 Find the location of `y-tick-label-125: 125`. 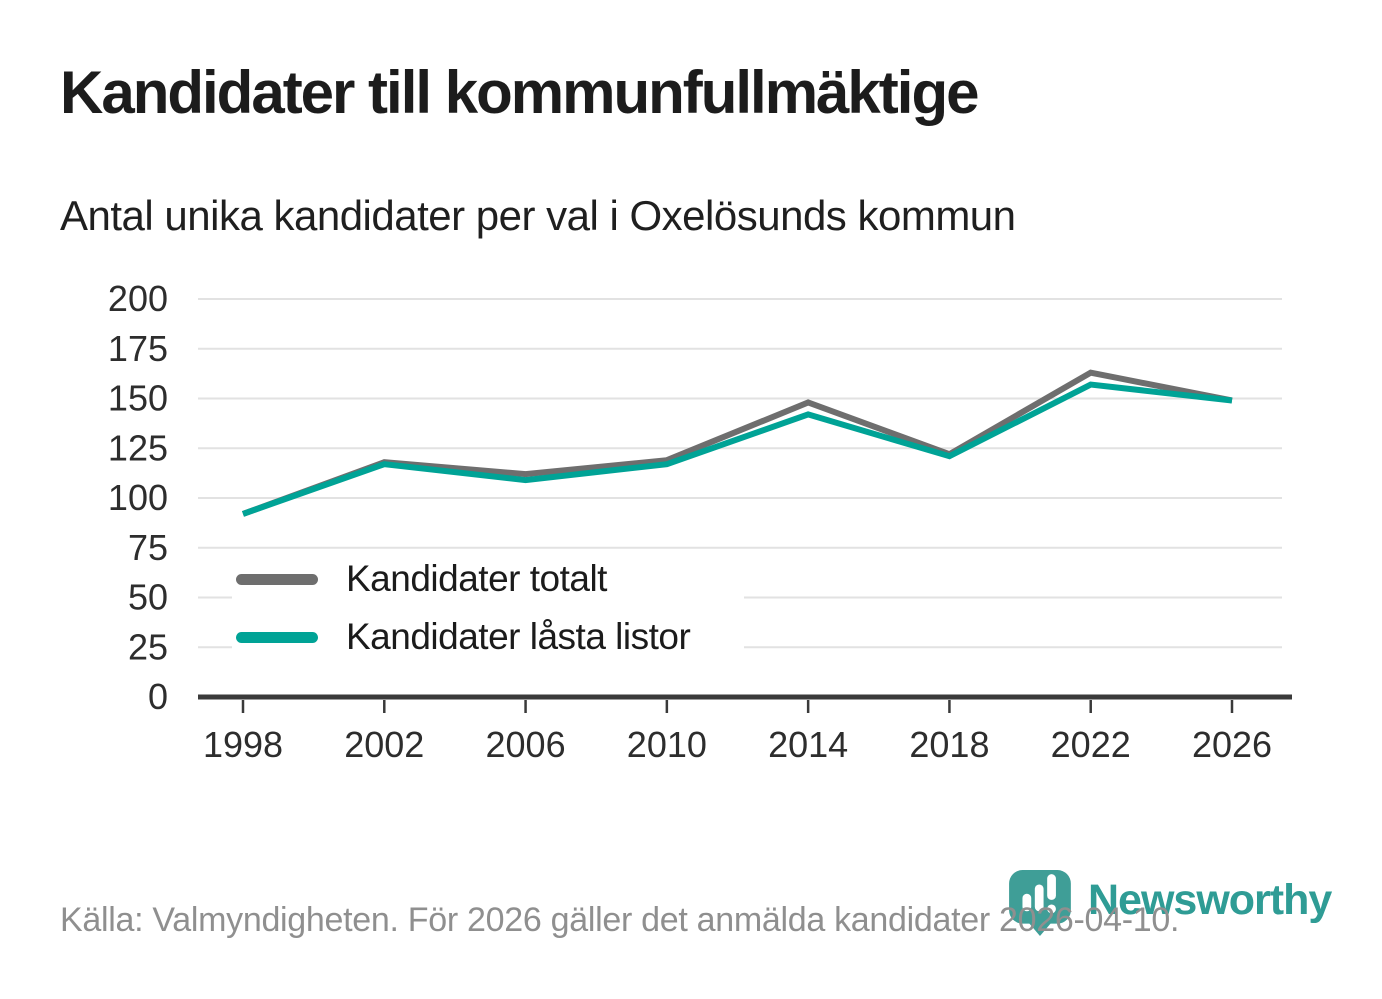

y-tick-label-125: 125 is located at coordinates (138, 447).